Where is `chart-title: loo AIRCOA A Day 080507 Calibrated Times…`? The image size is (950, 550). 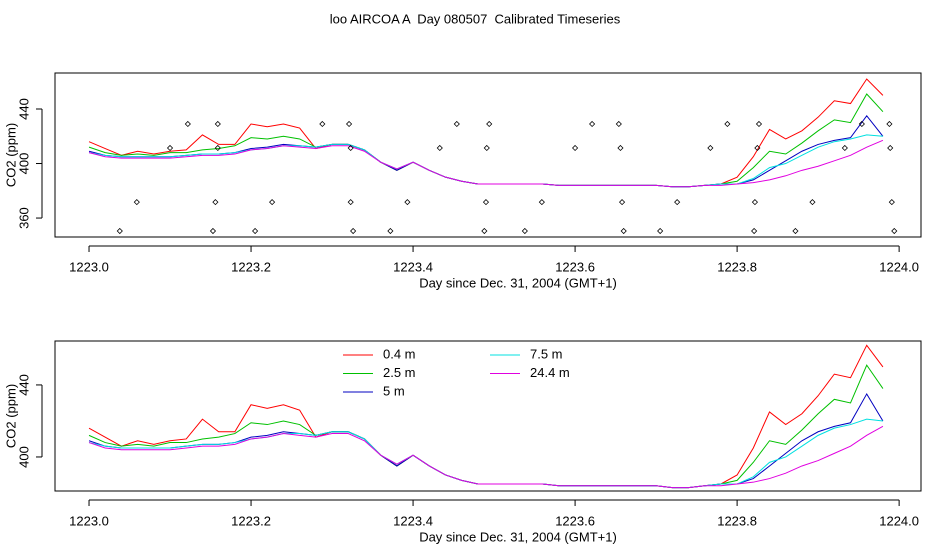
chart-title: loo AIRCOA A Day 080507 Calibrated Times… is located at coordinates (475, 18).